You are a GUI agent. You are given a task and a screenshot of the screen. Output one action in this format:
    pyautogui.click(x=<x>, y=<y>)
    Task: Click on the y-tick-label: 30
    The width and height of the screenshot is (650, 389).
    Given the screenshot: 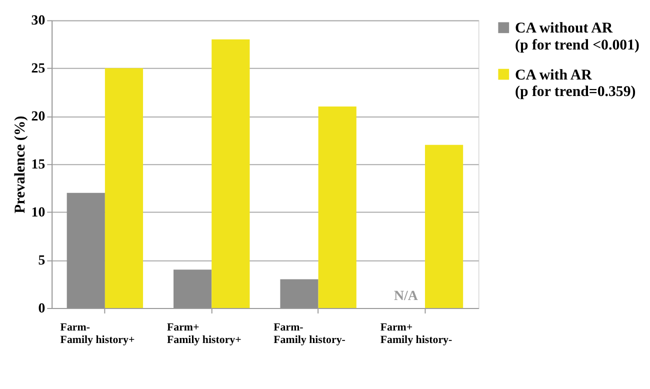 What is the action you would take?
    pyautogui.click(x=38, y=21)
    